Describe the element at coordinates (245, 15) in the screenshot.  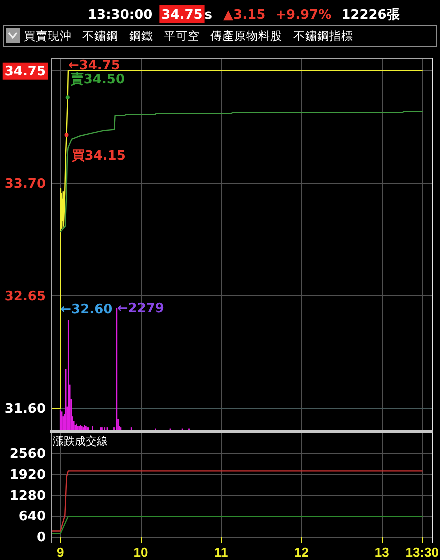
I see `text: ▲3.15` at that location.